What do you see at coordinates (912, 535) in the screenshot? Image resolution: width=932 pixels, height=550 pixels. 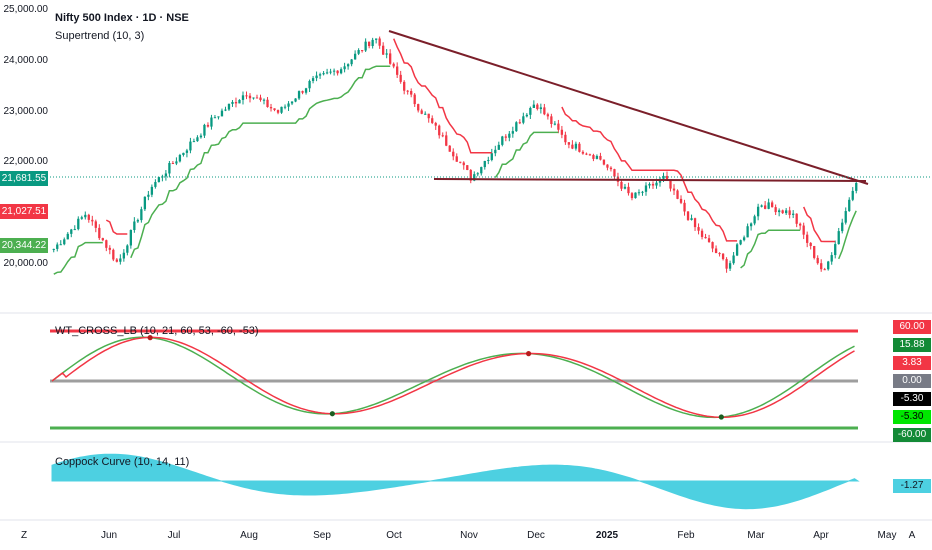 I see `auto-scale-icon: A` at bounding box center [912, 535].